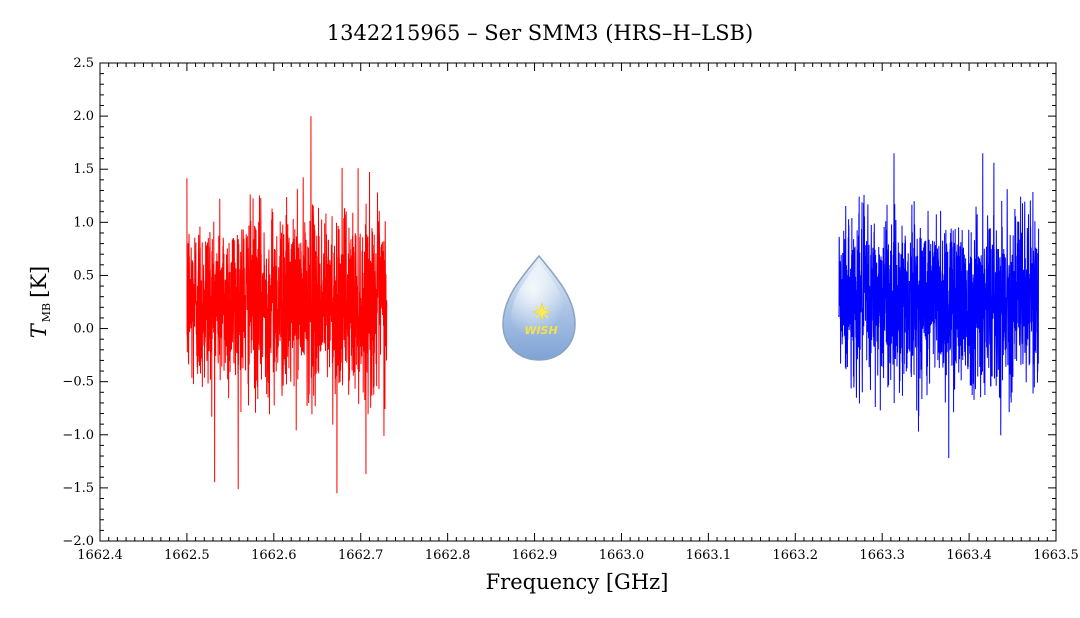 This screenshot has width=1080, height=618. I want to click on x-tick-label: 1663.1, so click(709, 555).